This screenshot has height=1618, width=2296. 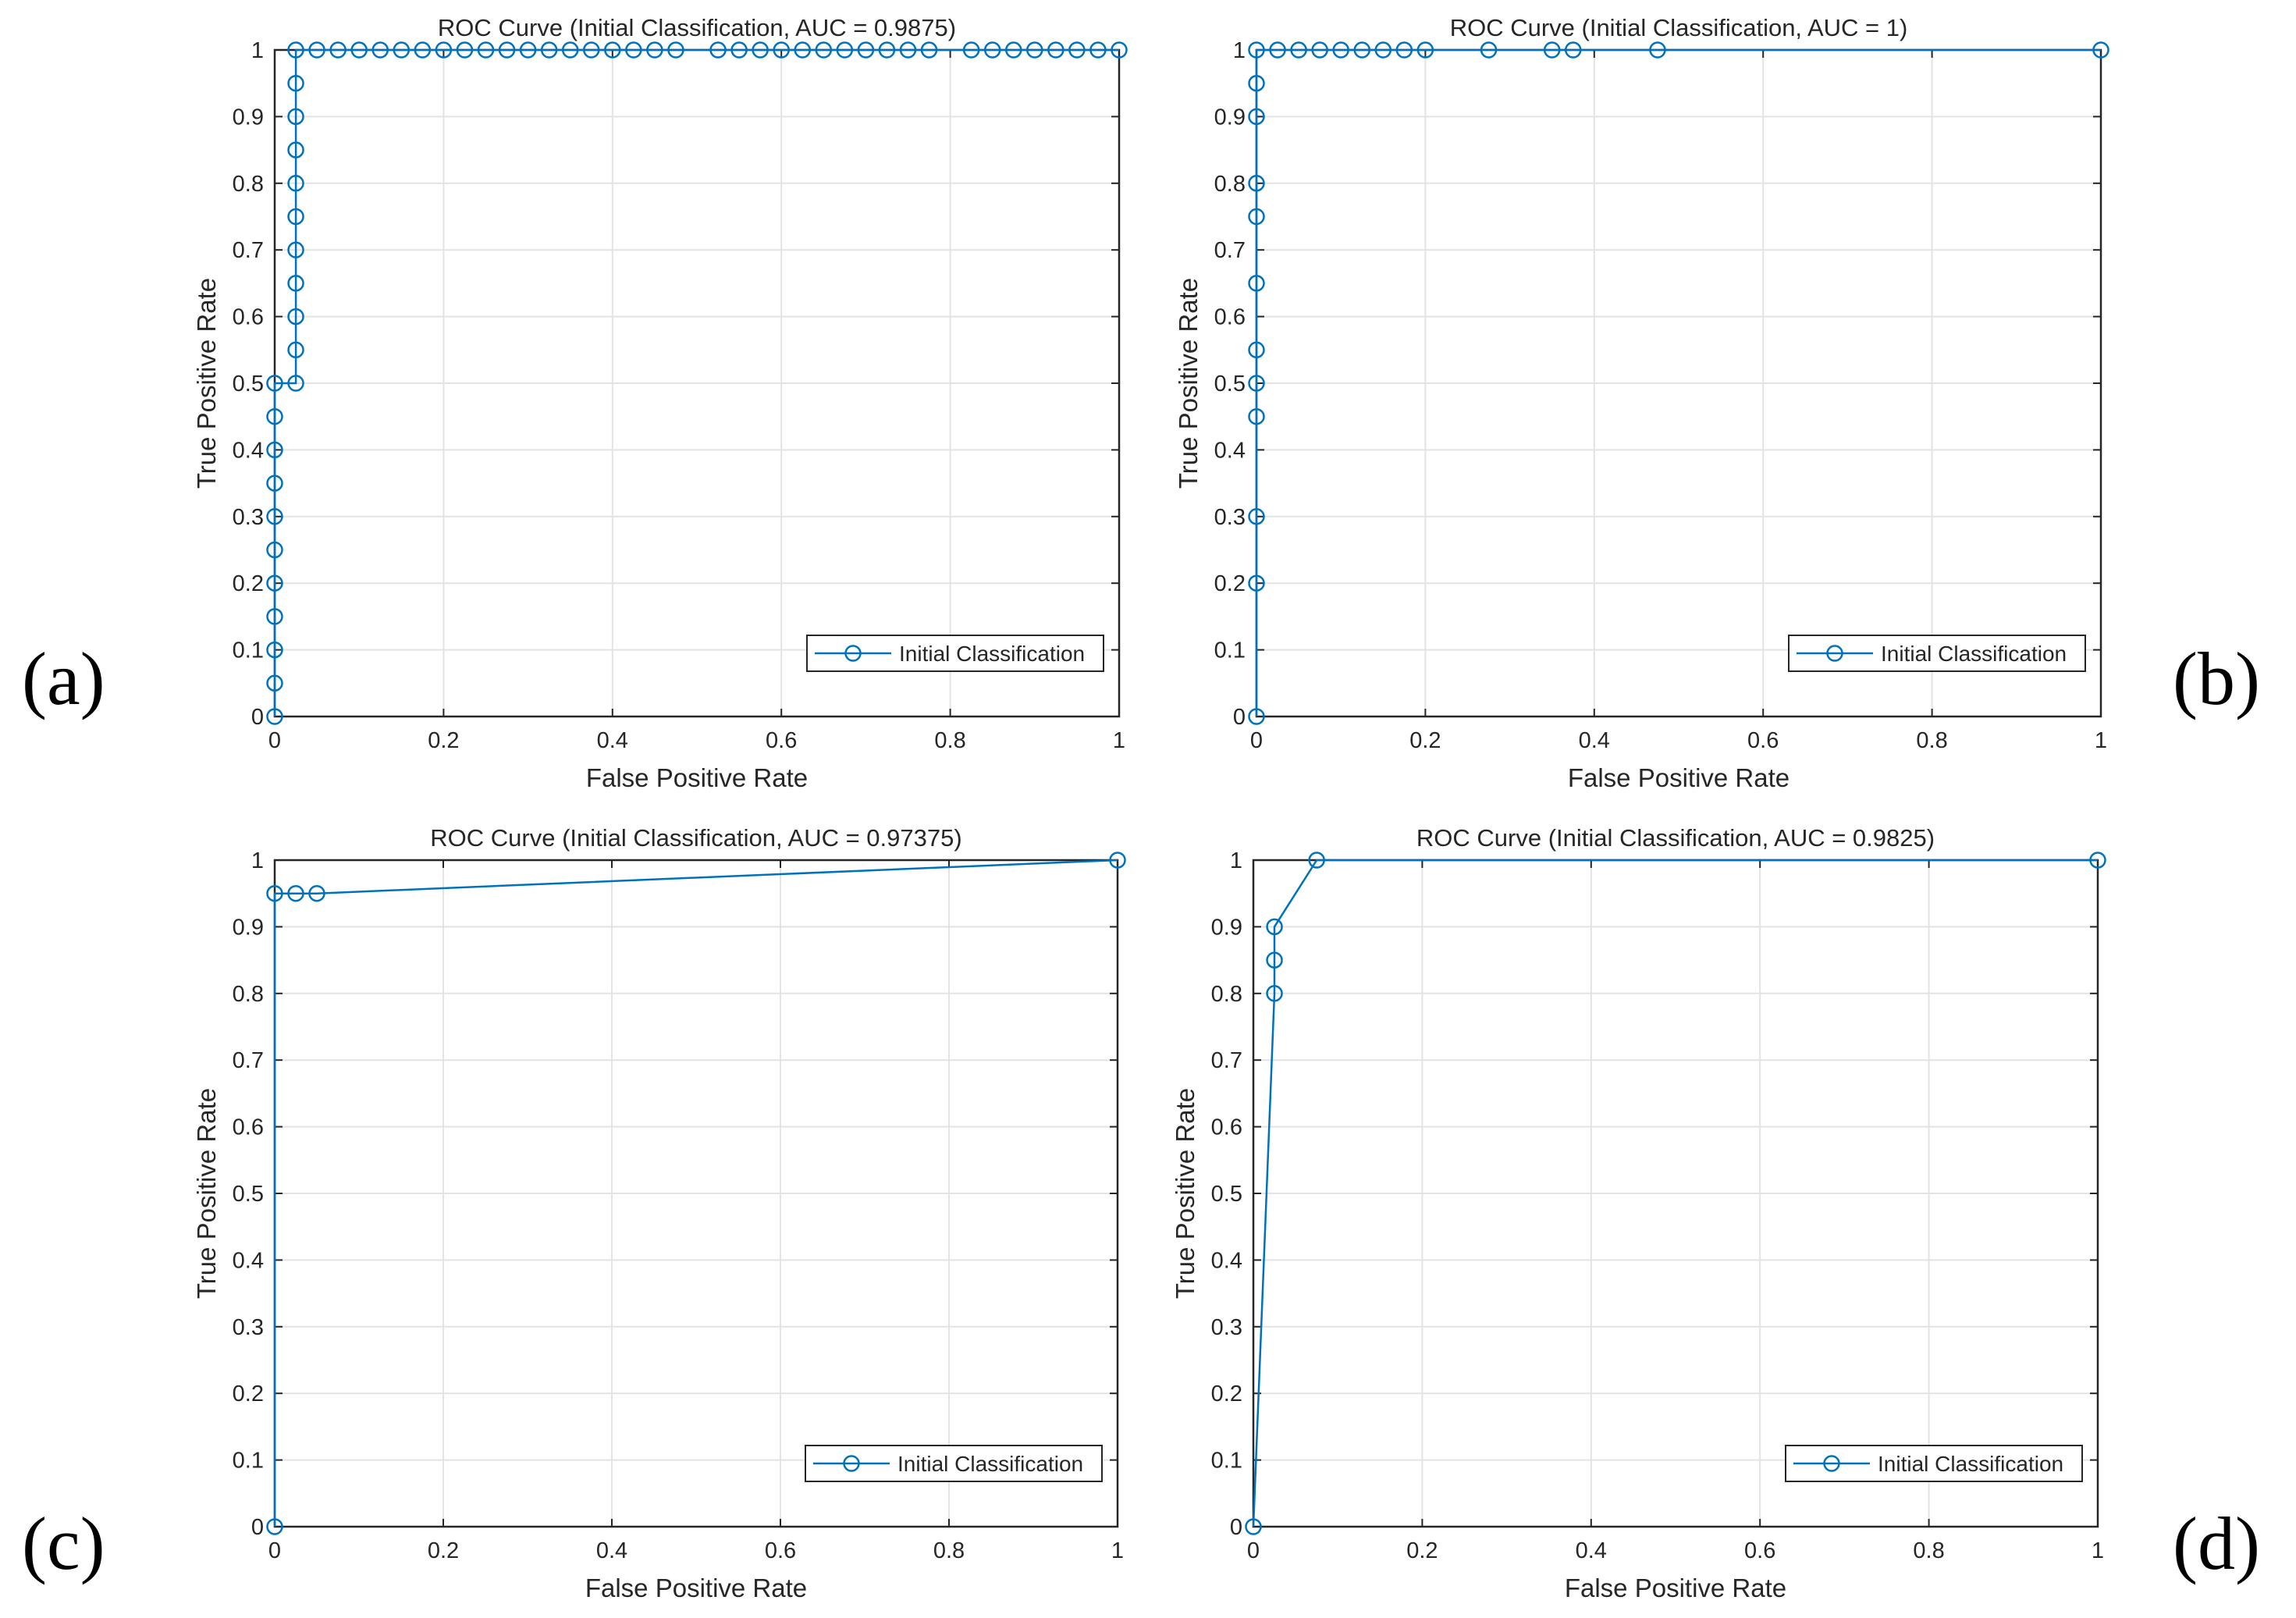 What do you see at coordinates (2216, 1543) in the screenshot?
I see `panel-letter-d: (d)` at bounding box center [2216, 1543].